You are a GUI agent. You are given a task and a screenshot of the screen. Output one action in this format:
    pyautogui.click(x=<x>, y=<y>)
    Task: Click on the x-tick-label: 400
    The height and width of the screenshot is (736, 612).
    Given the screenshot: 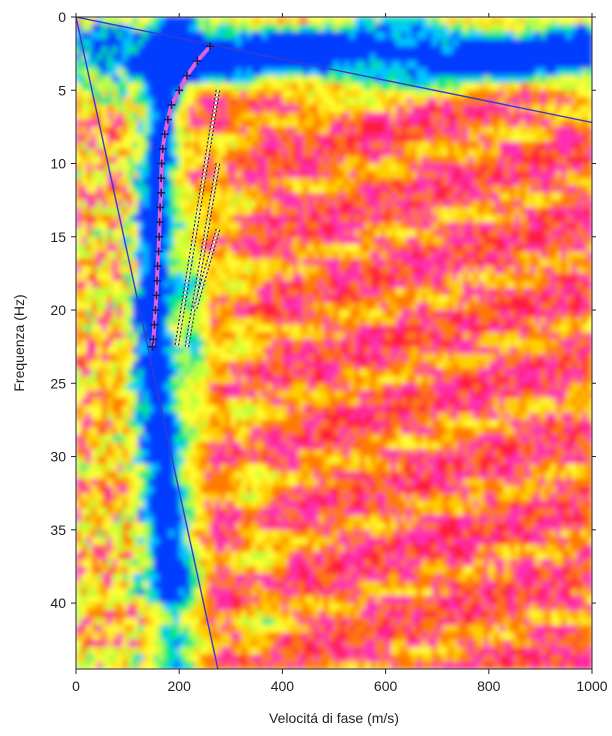 What is the action you would take?
    pyautogui.click(x=283, y=686)
    